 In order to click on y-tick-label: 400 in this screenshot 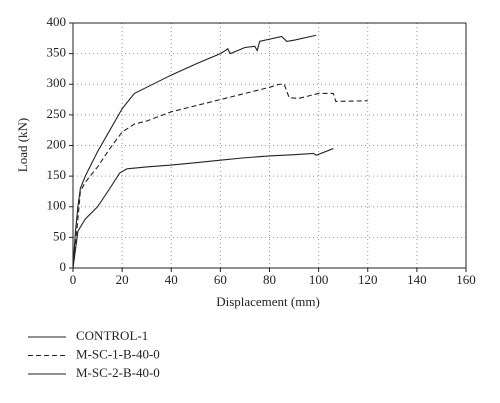, I will do `click(57, 21)`.